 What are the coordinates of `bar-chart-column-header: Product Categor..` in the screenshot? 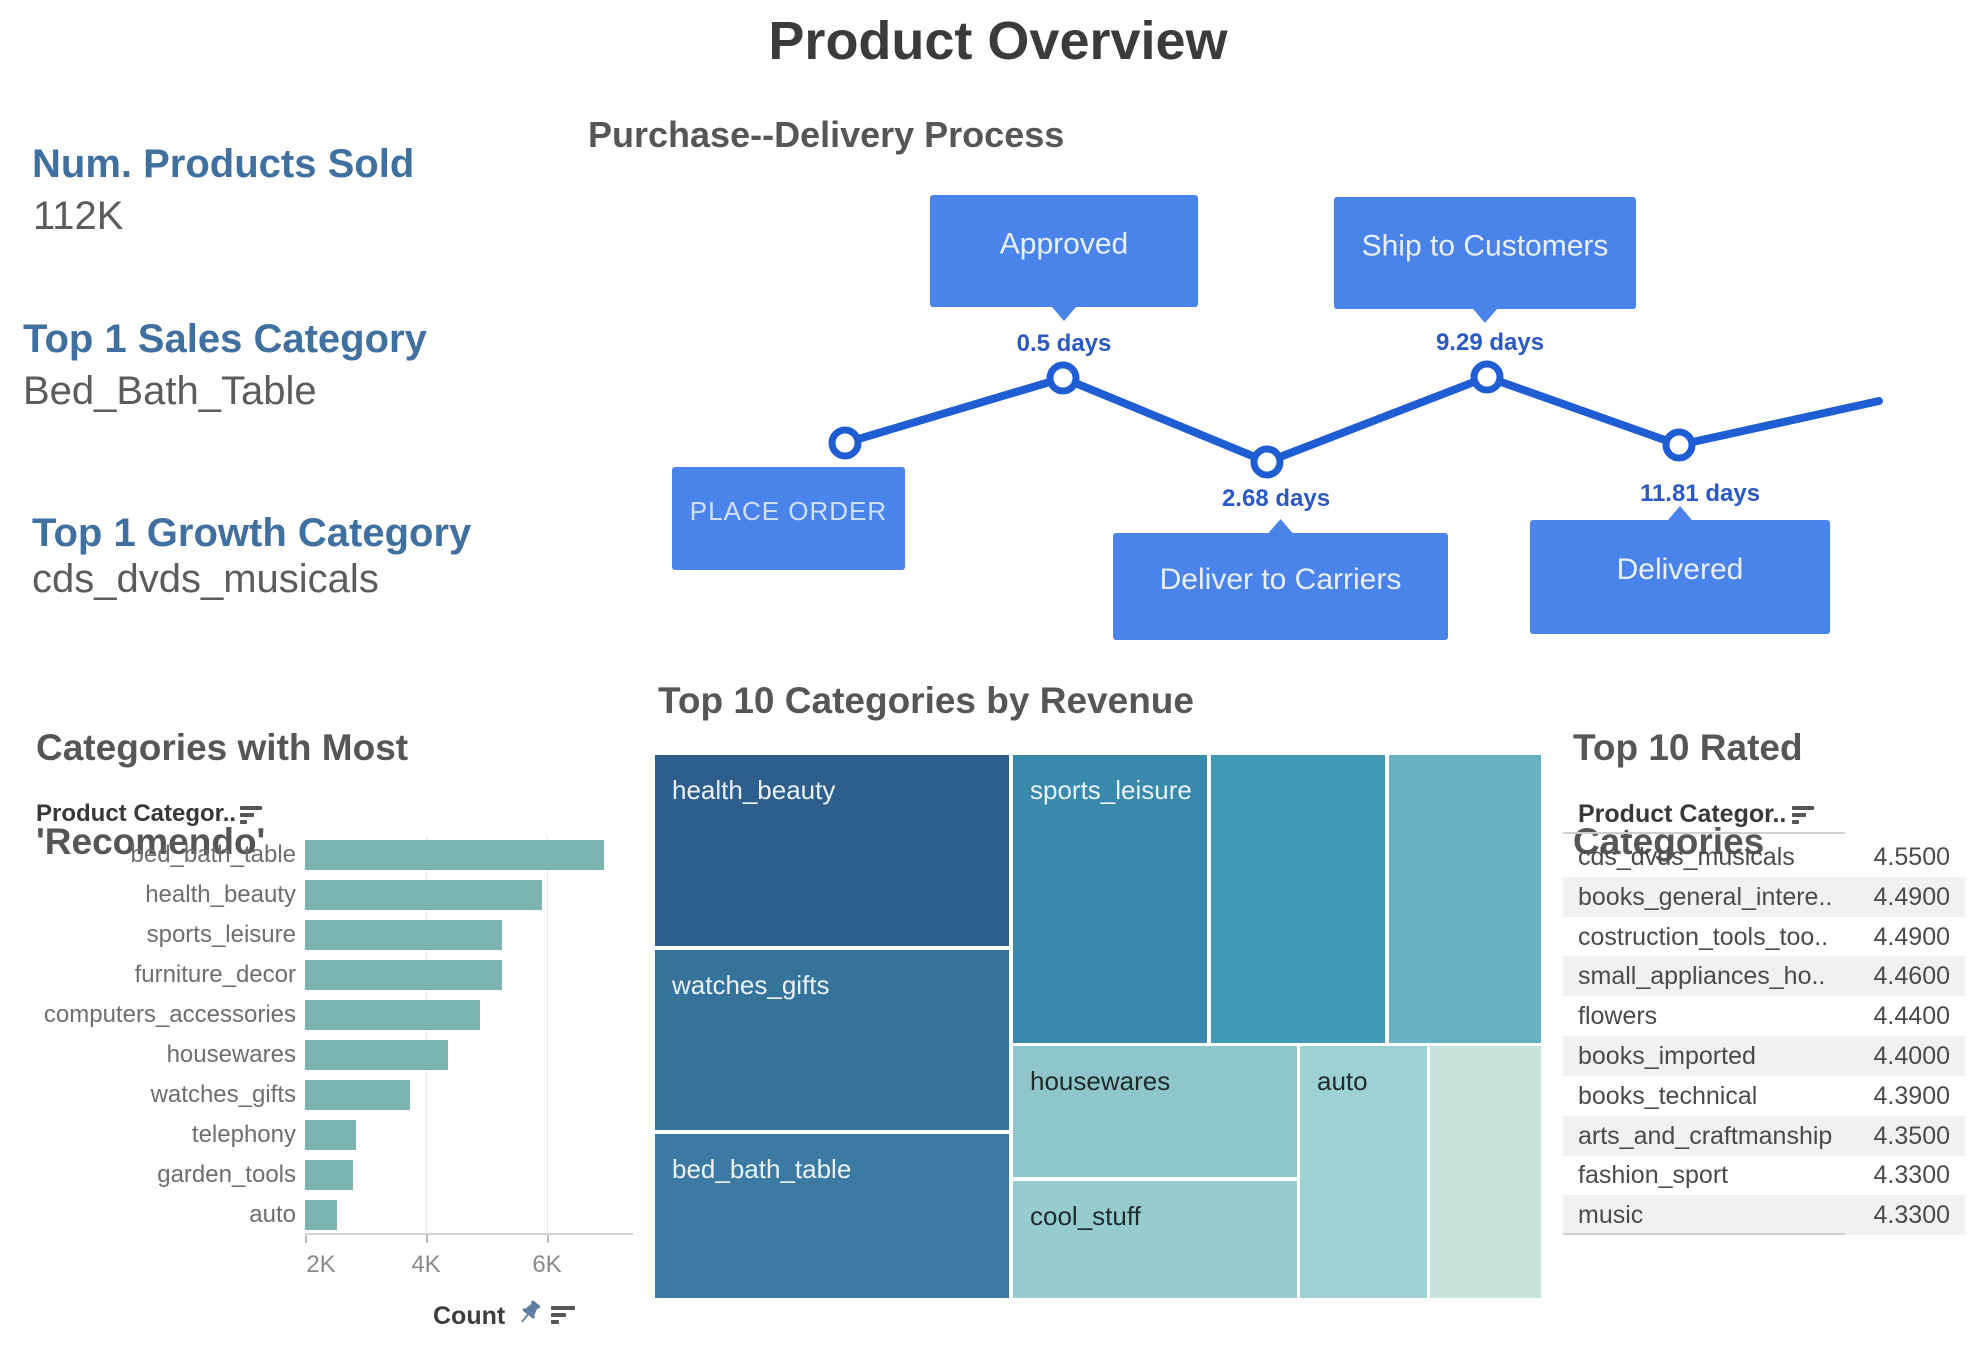 It's located at (136, 813).